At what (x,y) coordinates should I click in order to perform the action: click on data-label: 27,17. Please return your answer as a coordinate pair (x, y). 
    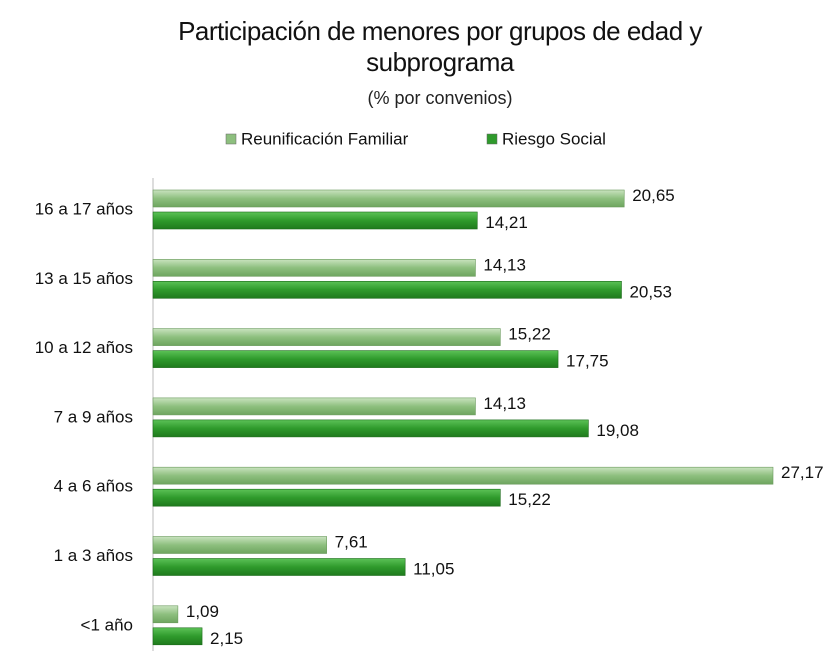
    Looking at the image, I should click on (802, 472).